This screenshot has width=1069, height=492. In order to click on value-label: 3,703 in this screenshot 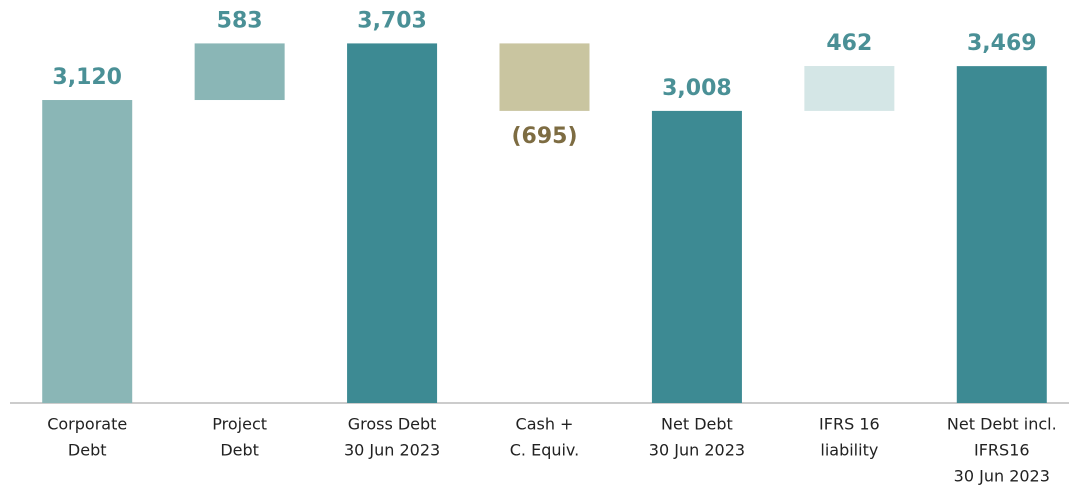, I will do `click(392, 20)`.